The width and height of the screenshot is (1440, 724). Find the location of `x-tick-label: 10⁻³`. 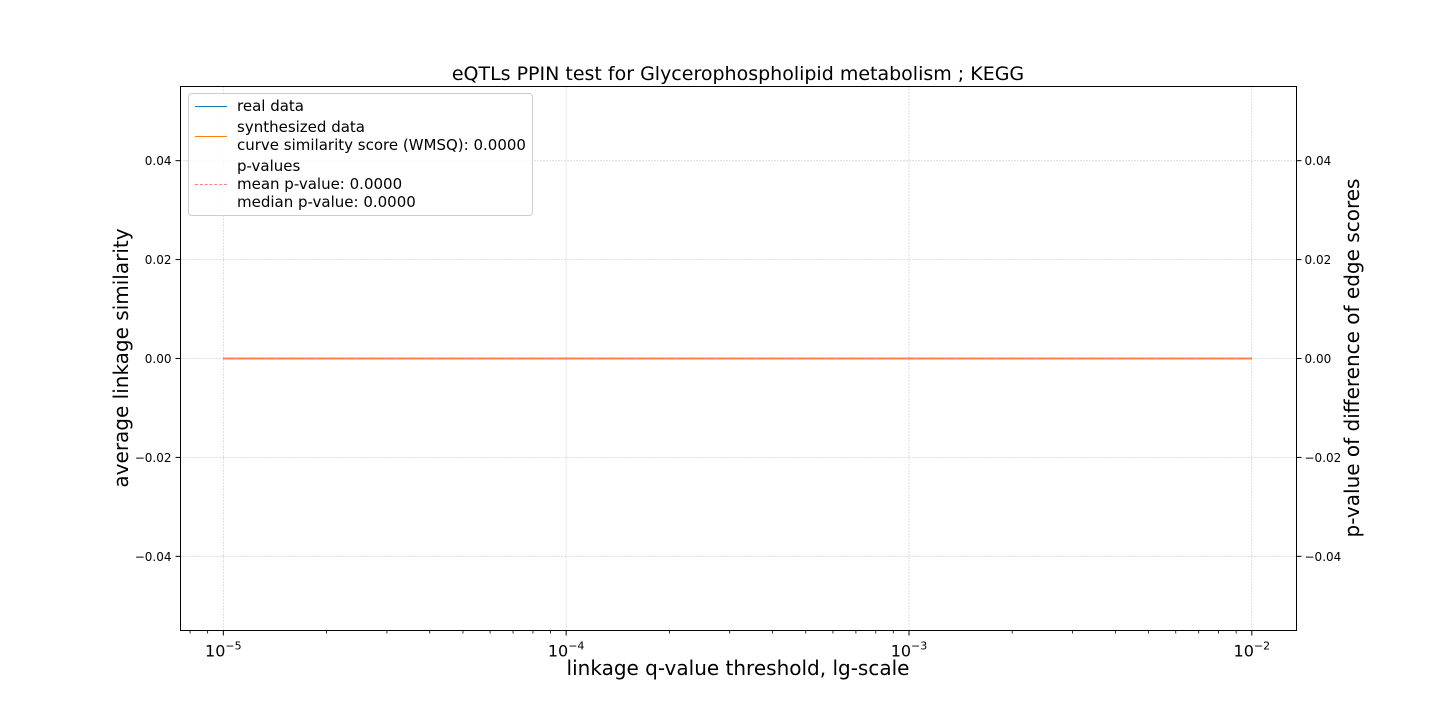

x-tick-label: 10⁻³ is located at coordinates (909, 650).